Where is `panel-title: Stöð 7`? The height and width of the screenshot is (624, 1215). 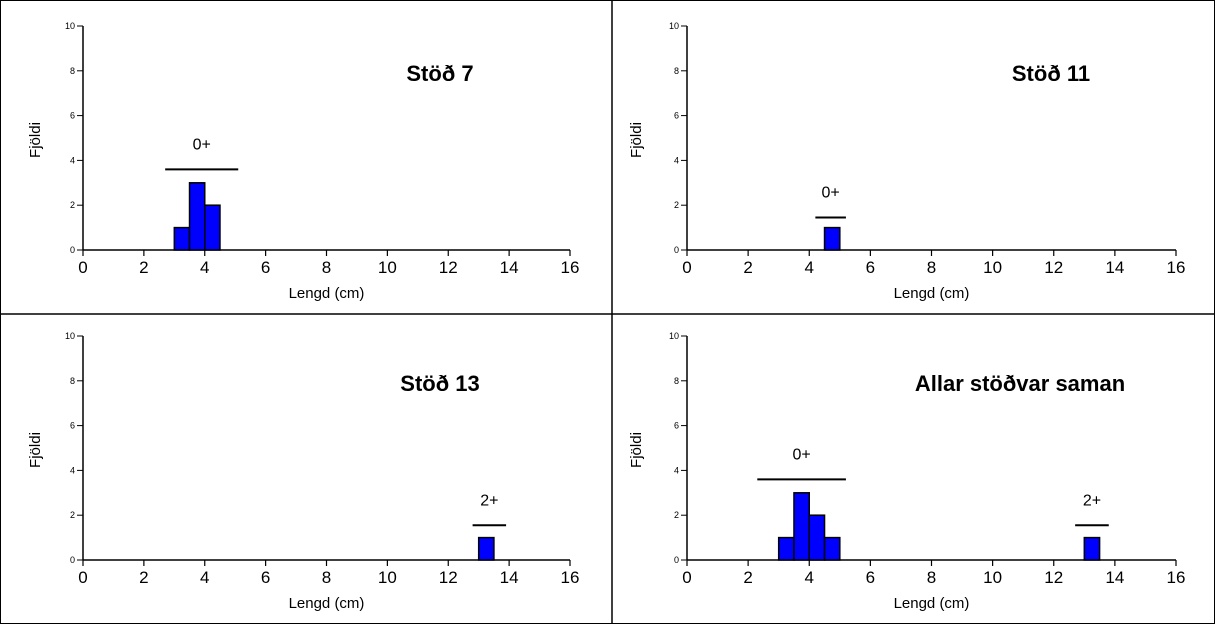 panel-title: Stöð 7 is located at coordinates (439, 73).